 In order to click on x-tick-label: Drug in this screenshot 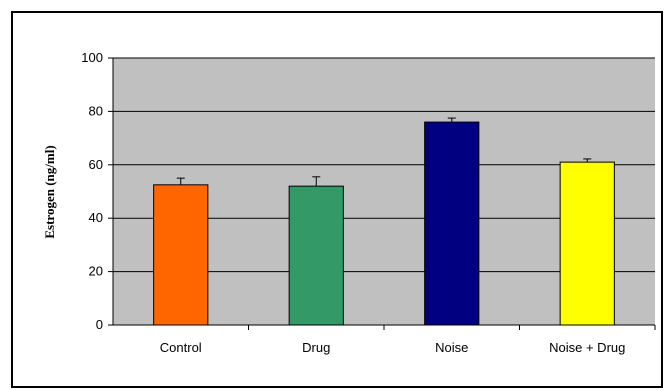, I will do `click(316, 347)`.